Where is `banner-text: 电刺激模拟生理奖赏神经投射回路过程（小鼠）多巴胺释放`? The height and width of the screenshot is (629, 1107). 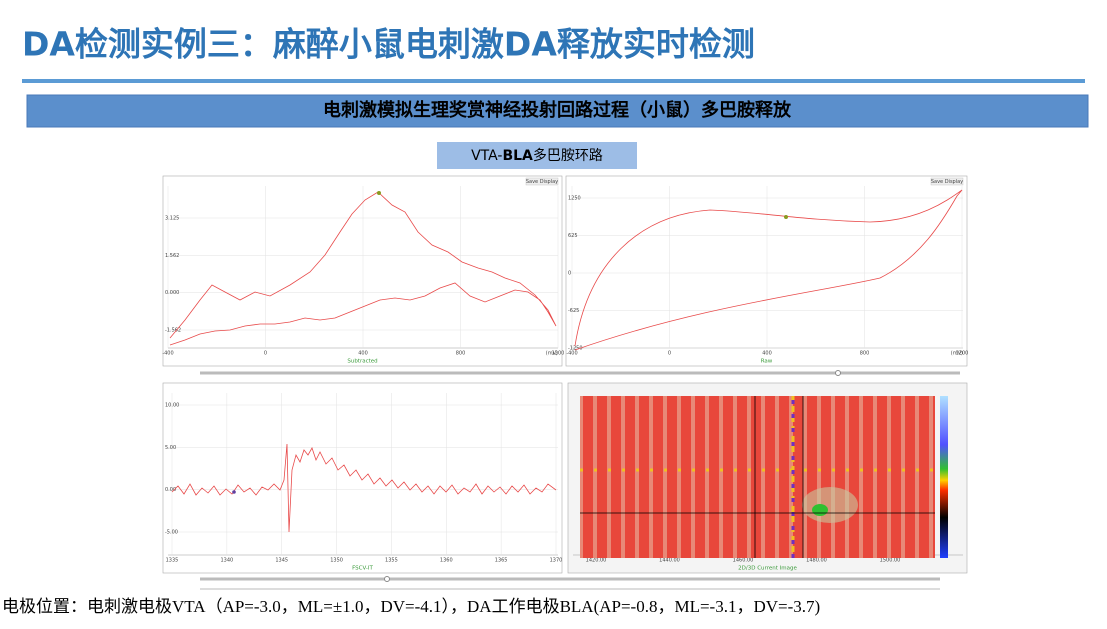
banner-text: 电刺激模拟生理奖赏神经投射回路过程（小鼠）多巴胺释放 is located at coordinates (557, 110).